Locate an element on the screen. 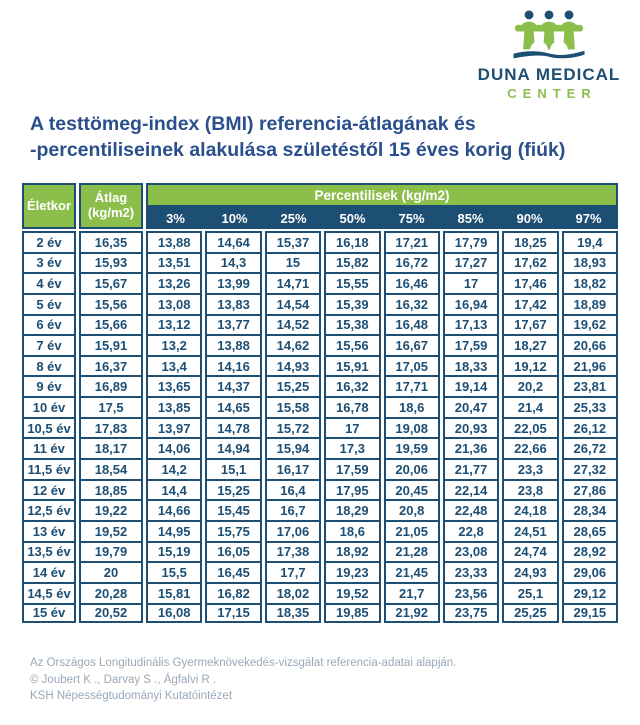 The width and height of the screenshot is (640, 725). mean-column-header: Átlag (kg/m2) is located at coordinates (111, 206).